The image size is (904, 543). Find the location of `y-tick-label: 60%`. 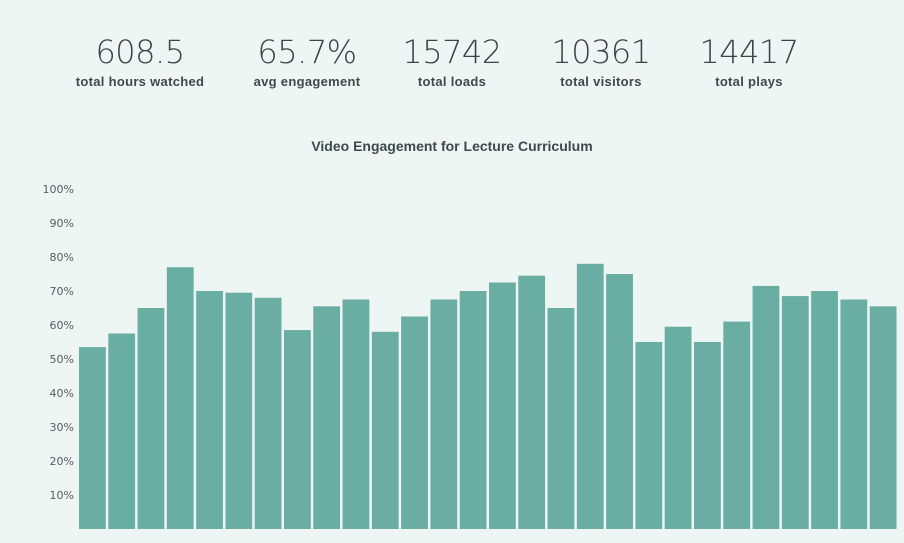

y-tick-label: 60% is located at coordinates (62, 325).